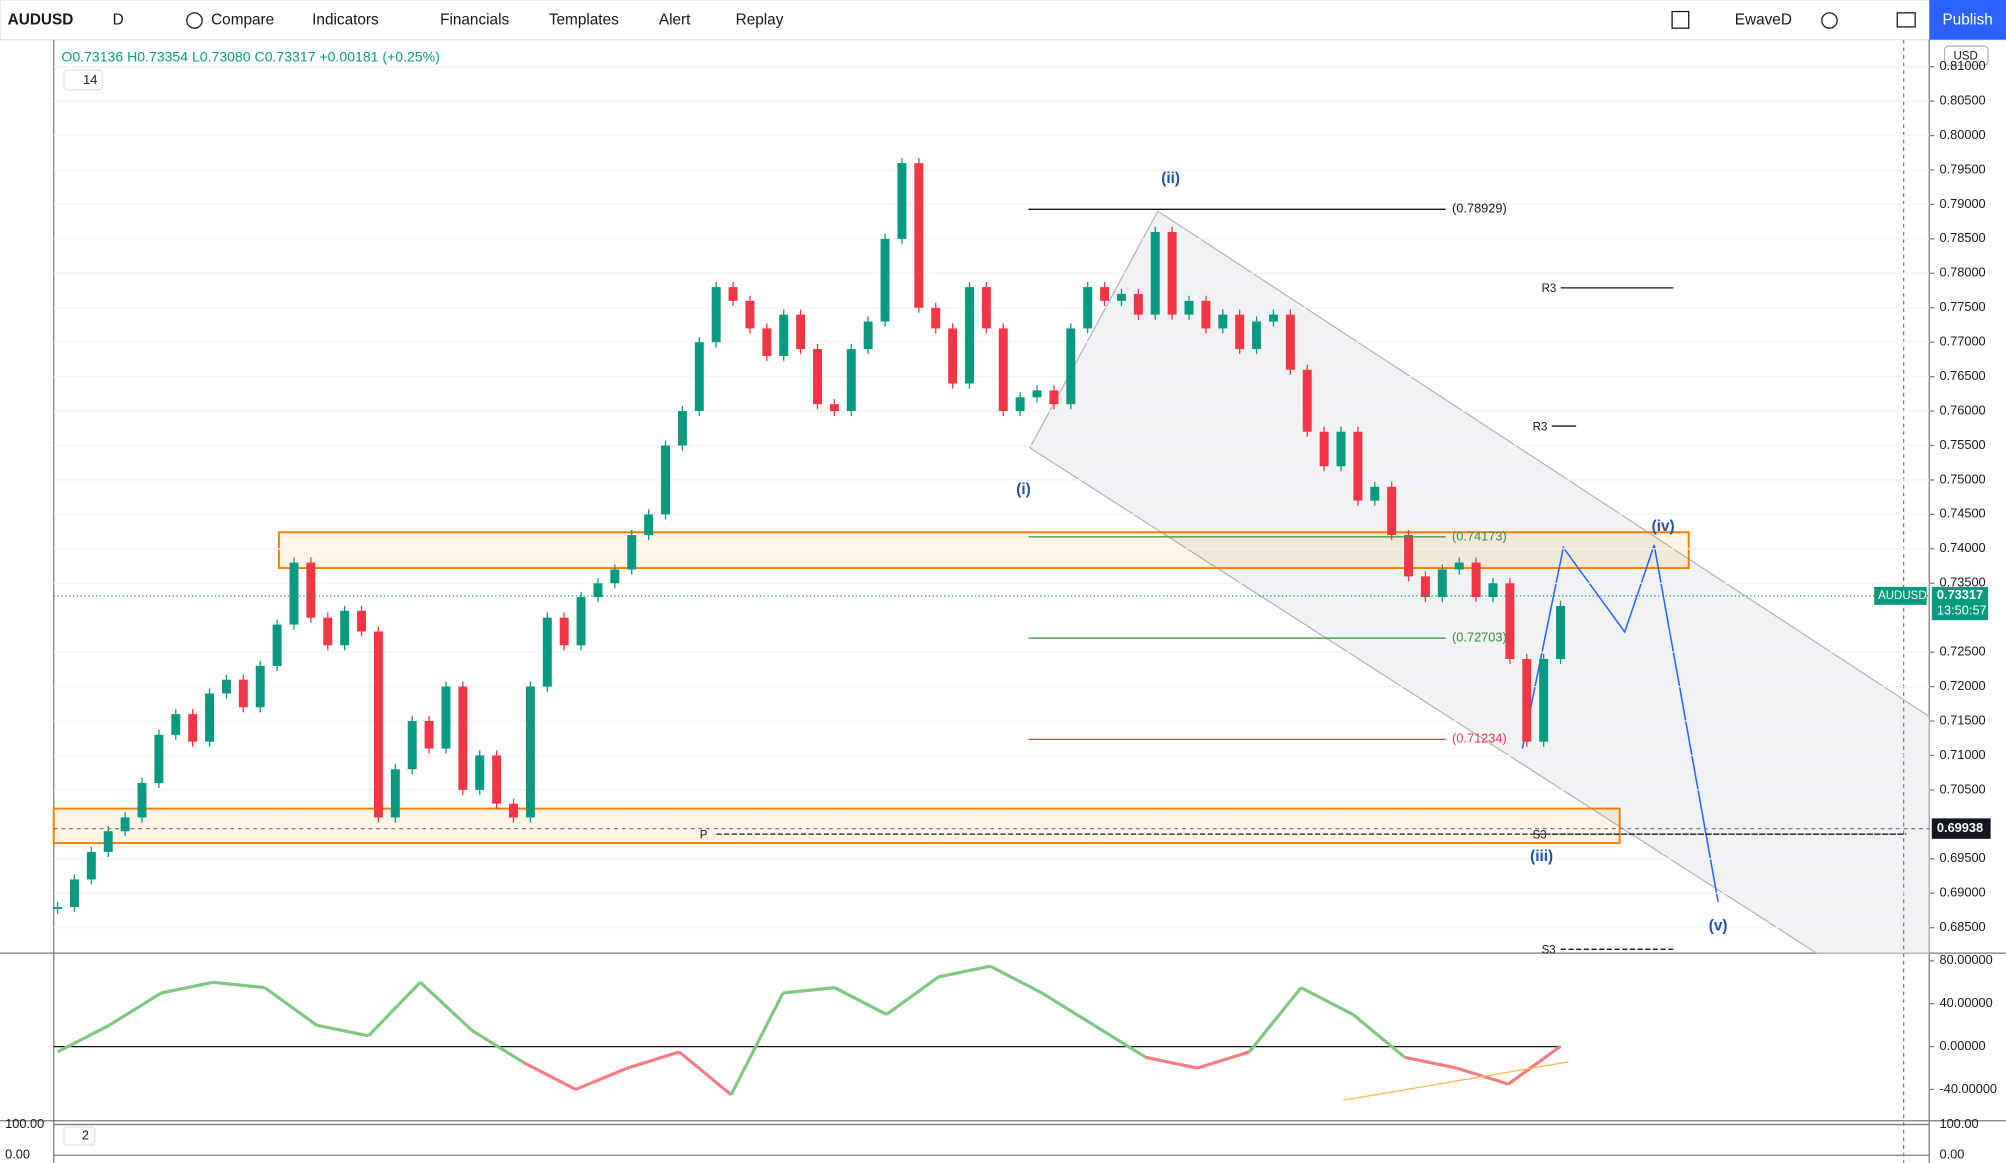  Describe the element at coordinates (1023, 489) in the screenshot. I see `wave-label: (i)` at that location.